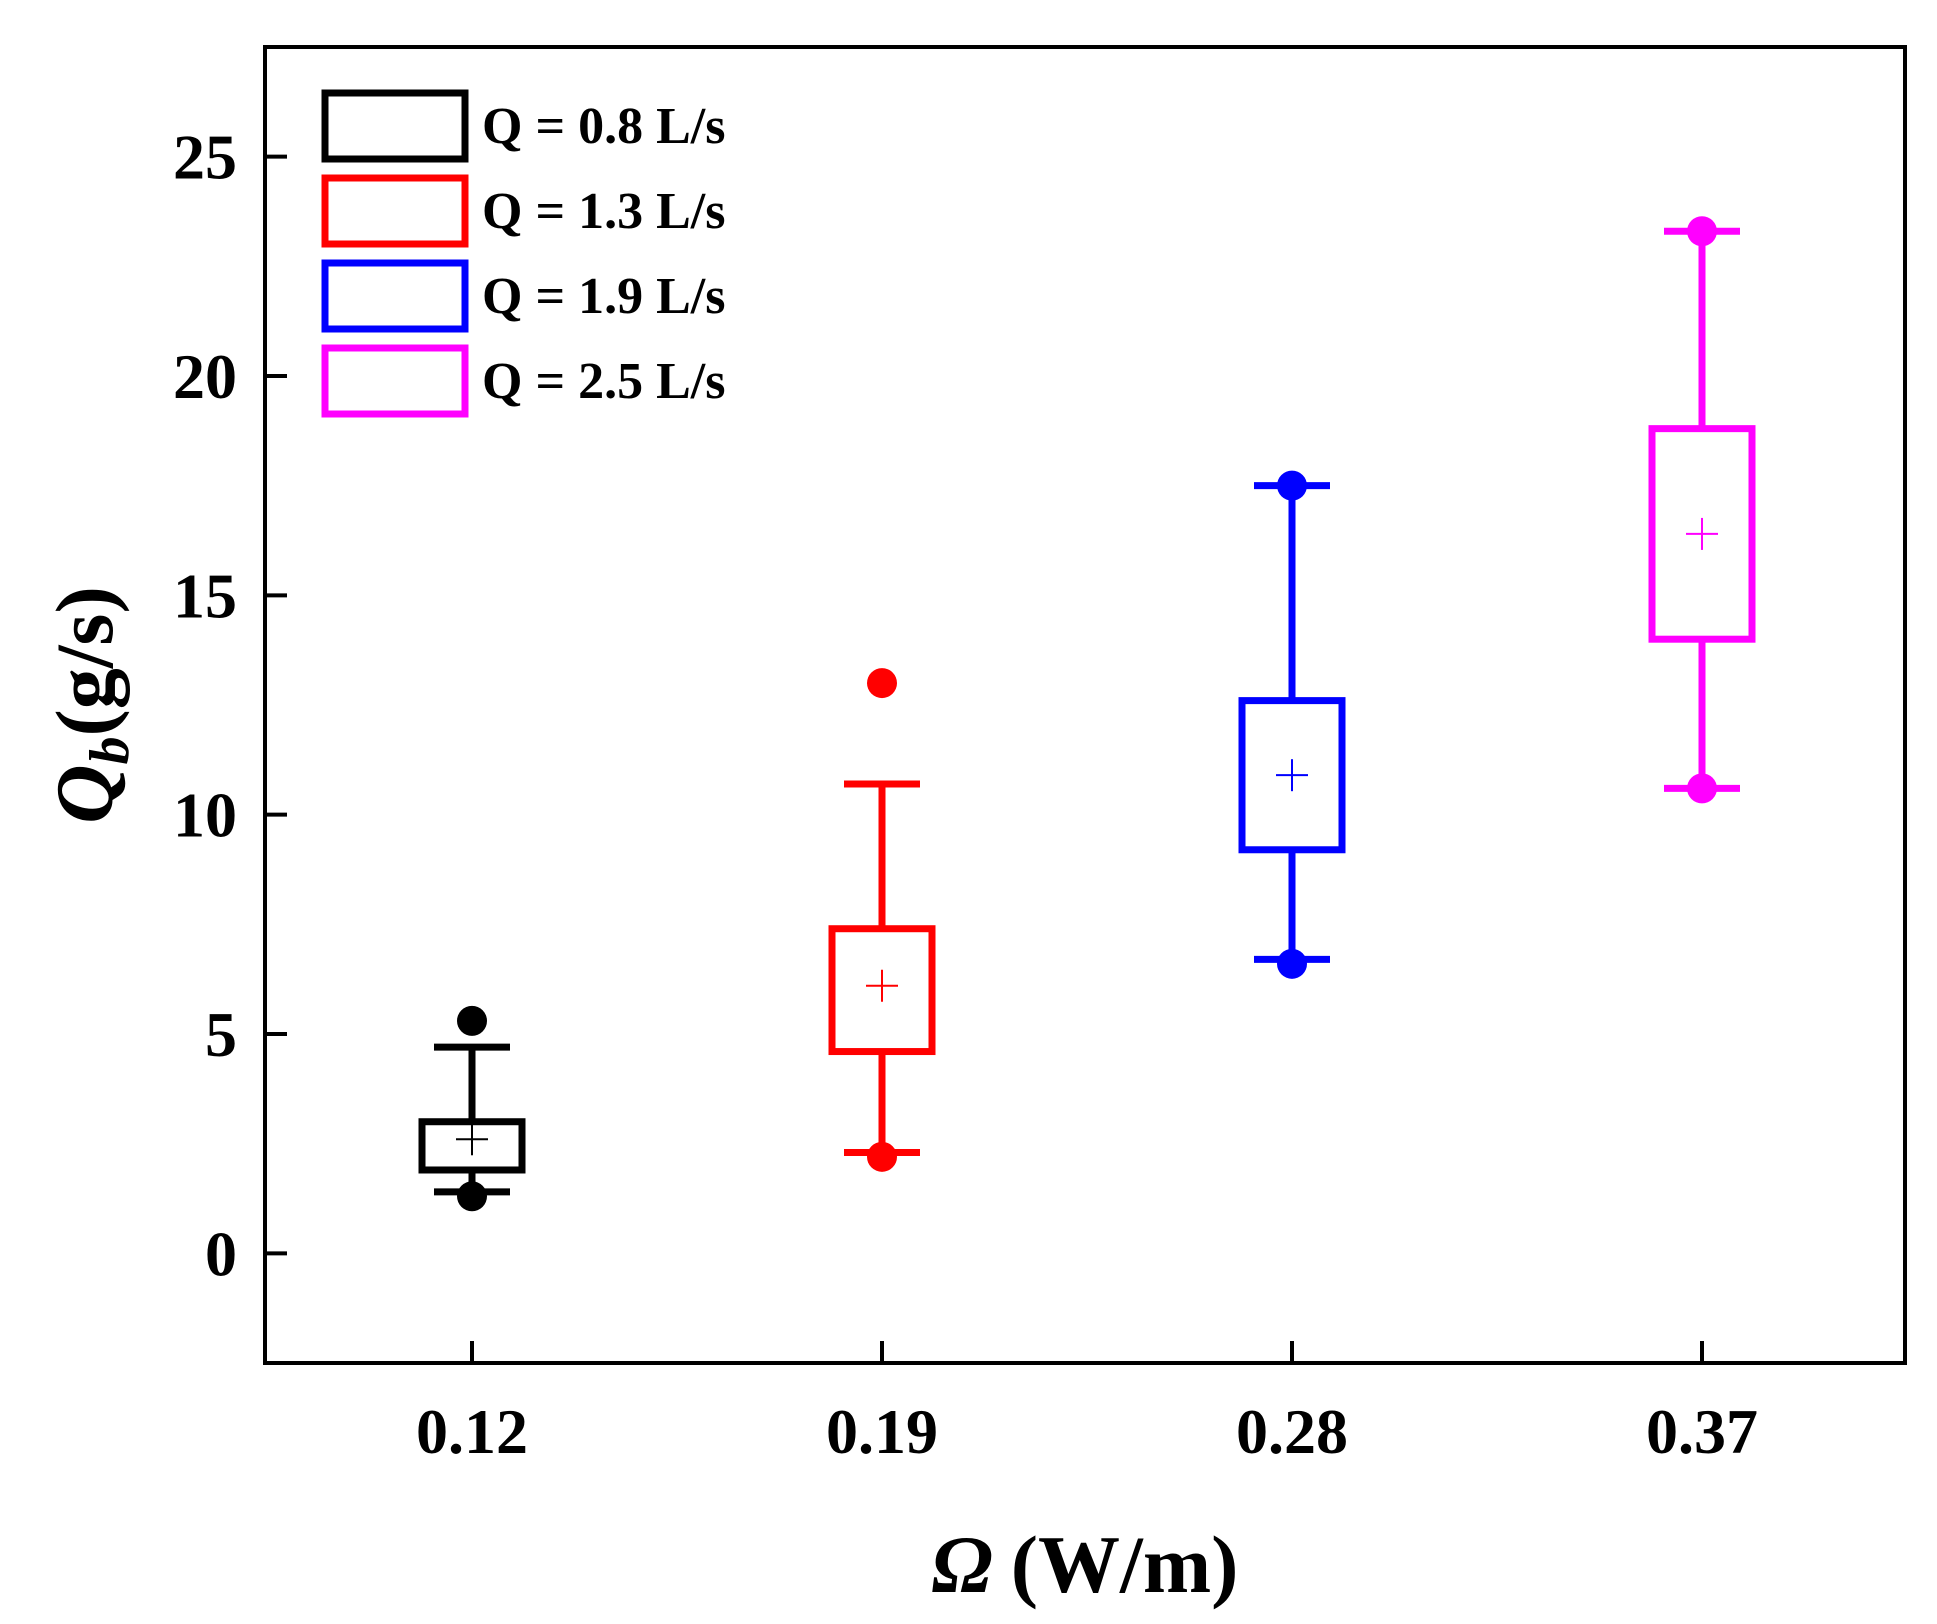 This screenshot has width=1937, height=1624. What do you see at coordinates (205, 815) in the screenshot?
I see `y-tick-label: 10` at bounding box center [205, 815].